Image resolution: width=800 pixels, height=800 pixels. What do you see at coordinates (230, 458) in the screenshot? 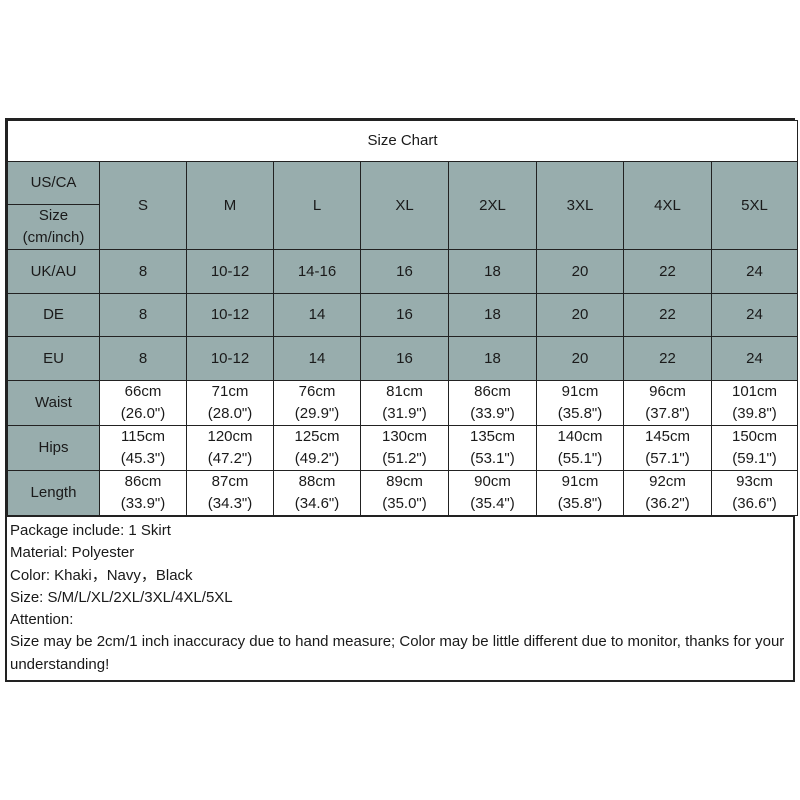
I see `inch-value: (47.2")` at bounding box center [230, 458].